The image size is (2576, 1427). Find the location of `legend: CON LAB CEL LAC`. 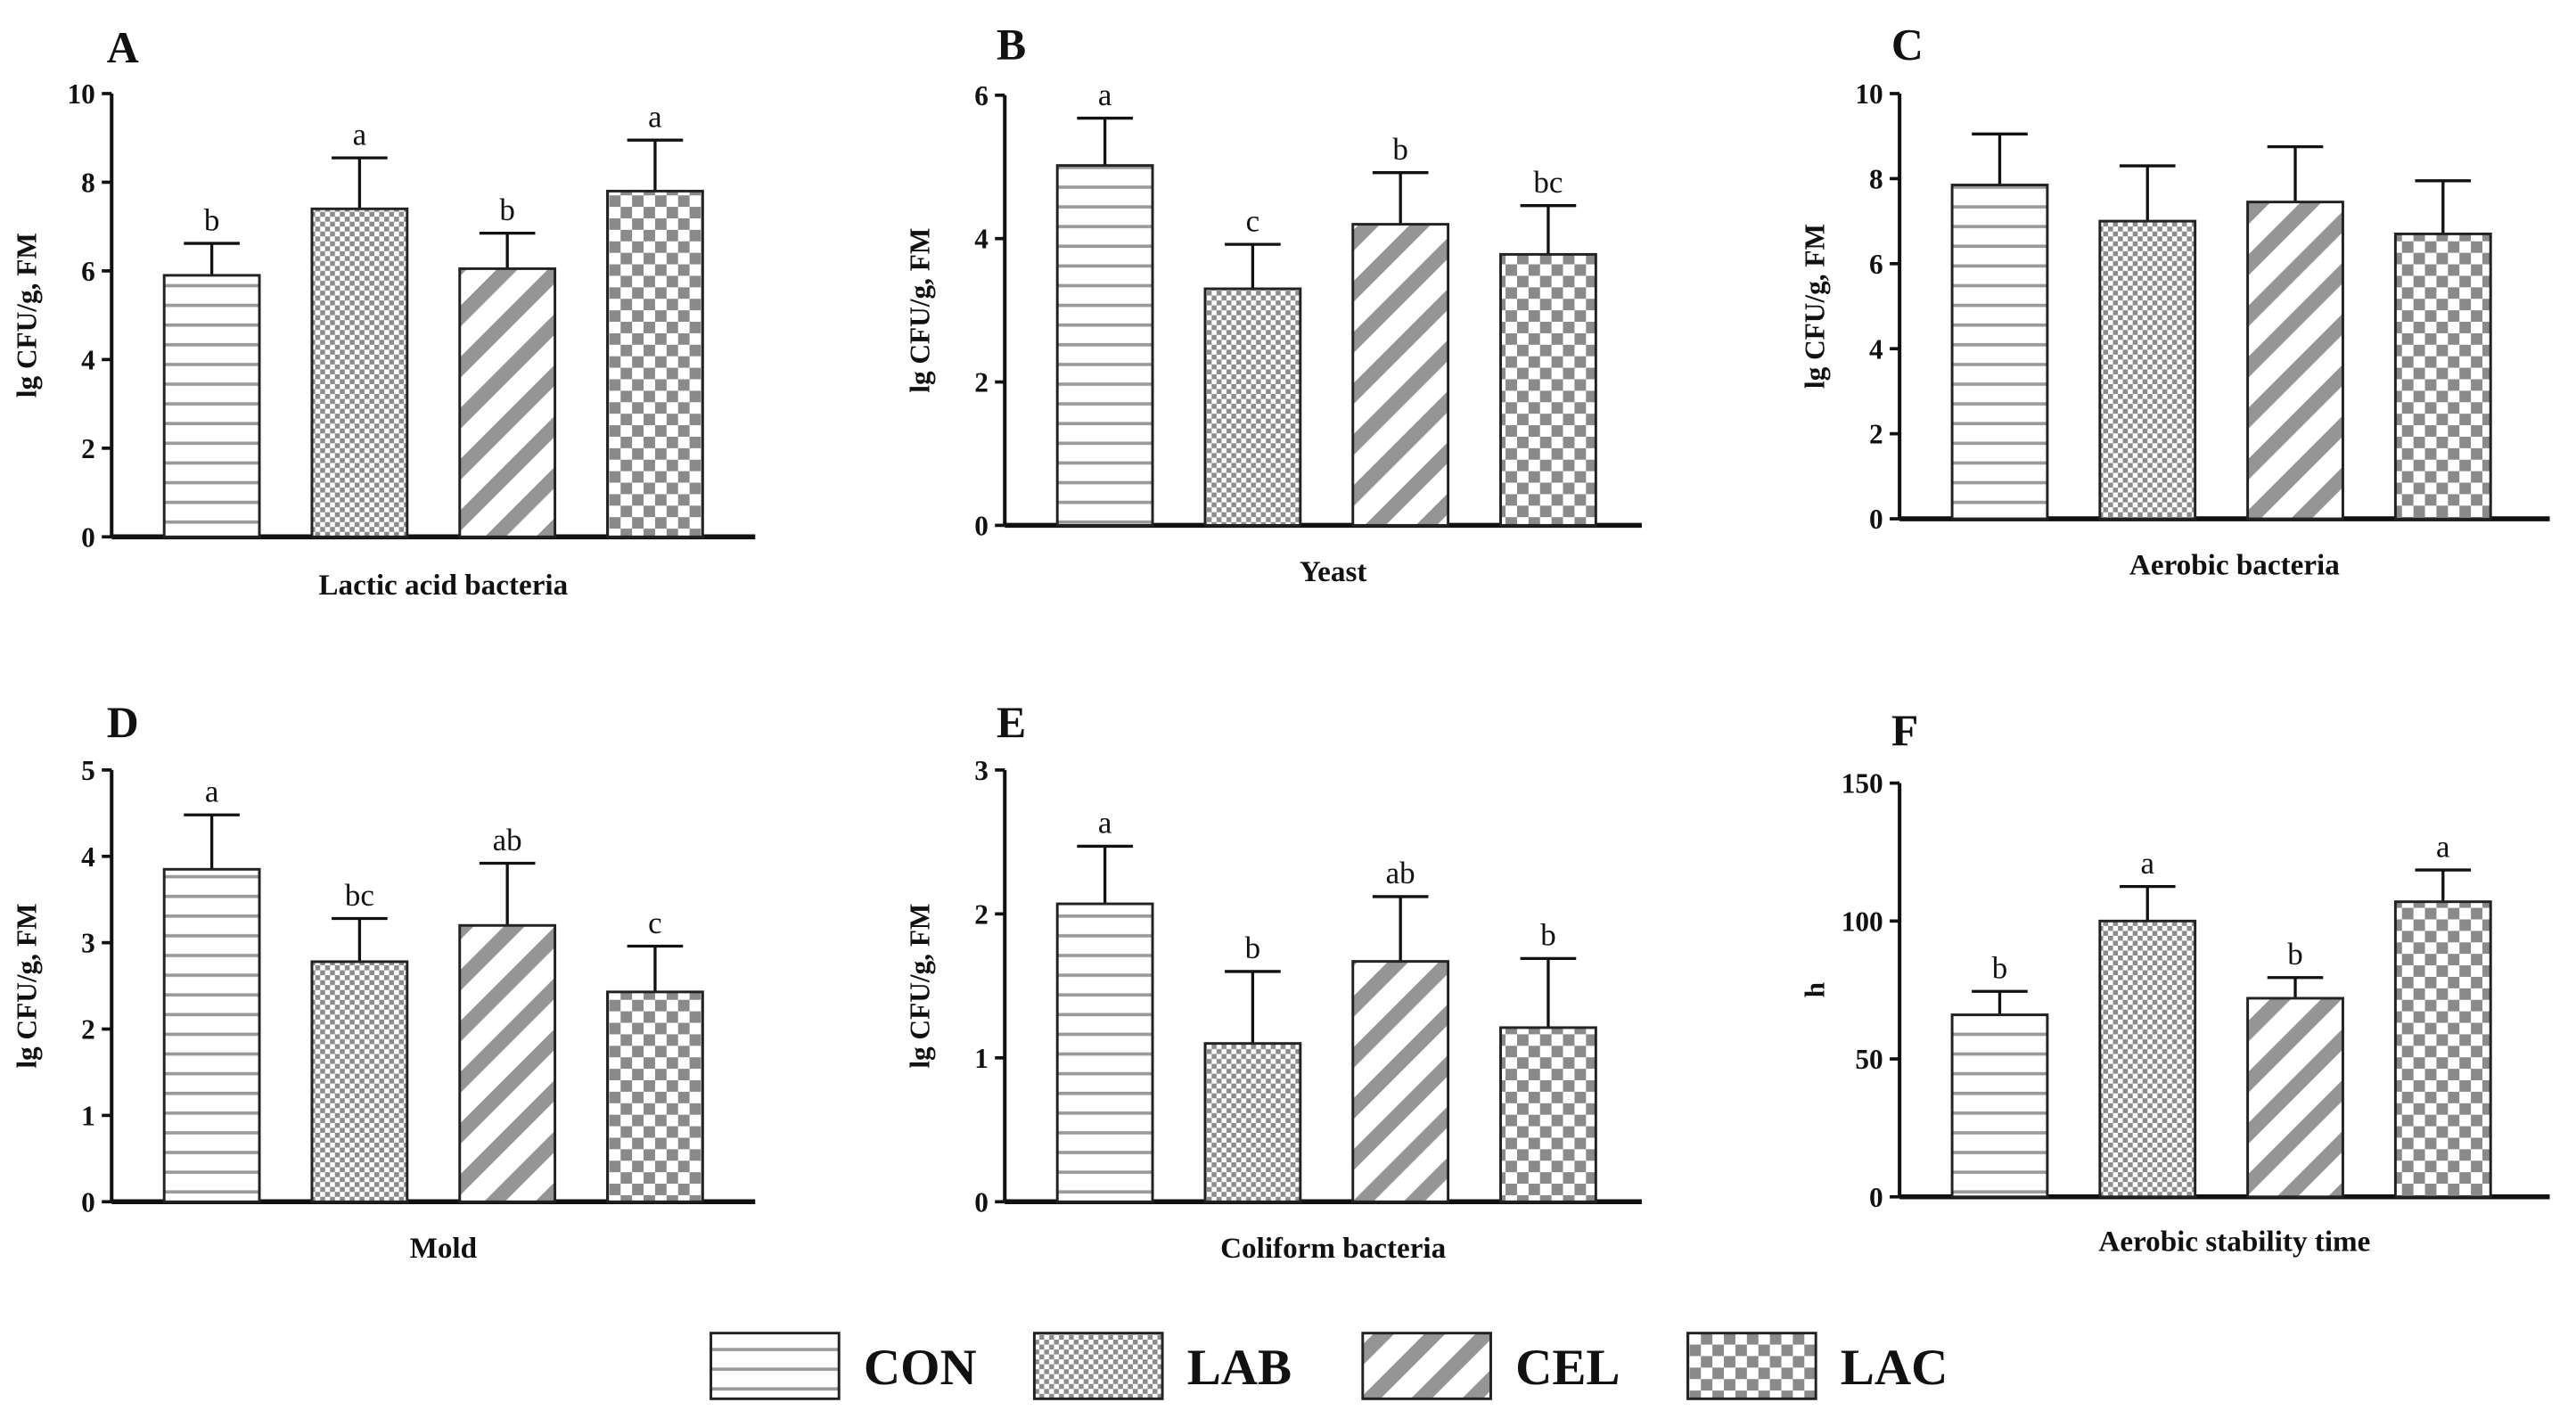

legend: CON LAB CEL LAC is located at coordinates (1329, 1366).